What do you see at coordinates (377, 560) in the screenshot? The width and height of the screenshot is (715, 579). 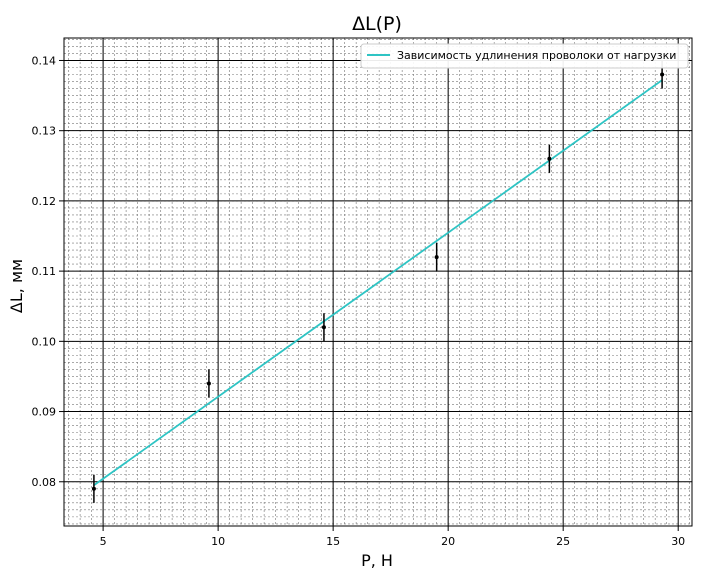 I see `x-axis-label: P, Н` at bounding box center [377, 560].